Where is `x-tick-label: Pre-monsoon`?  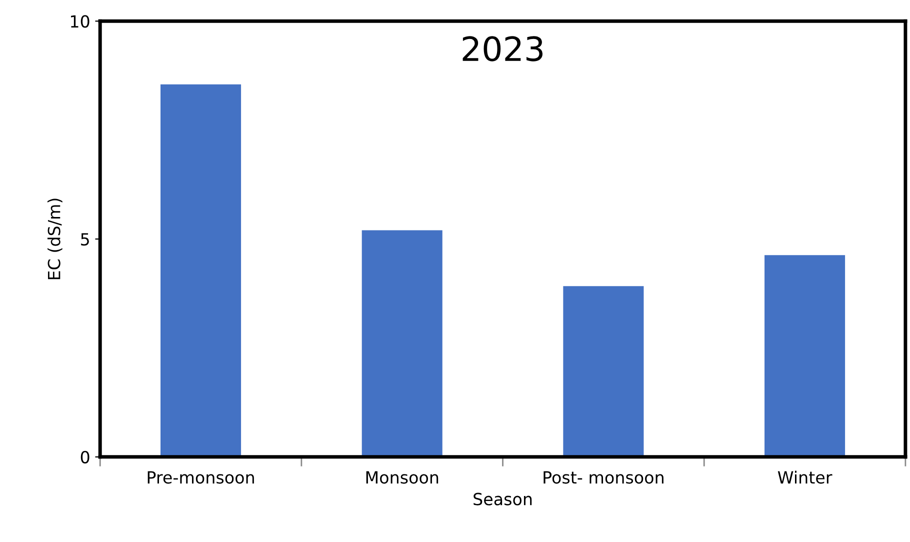 x-tick-label: Pre-monsoon is located at coordinates (201, 477).